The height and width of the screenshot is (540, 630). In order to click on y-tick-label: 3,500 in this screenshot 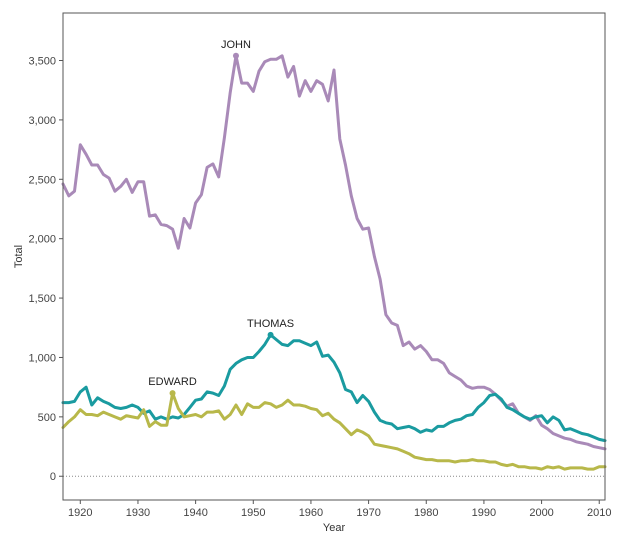, I will do `click(42, 62)`.